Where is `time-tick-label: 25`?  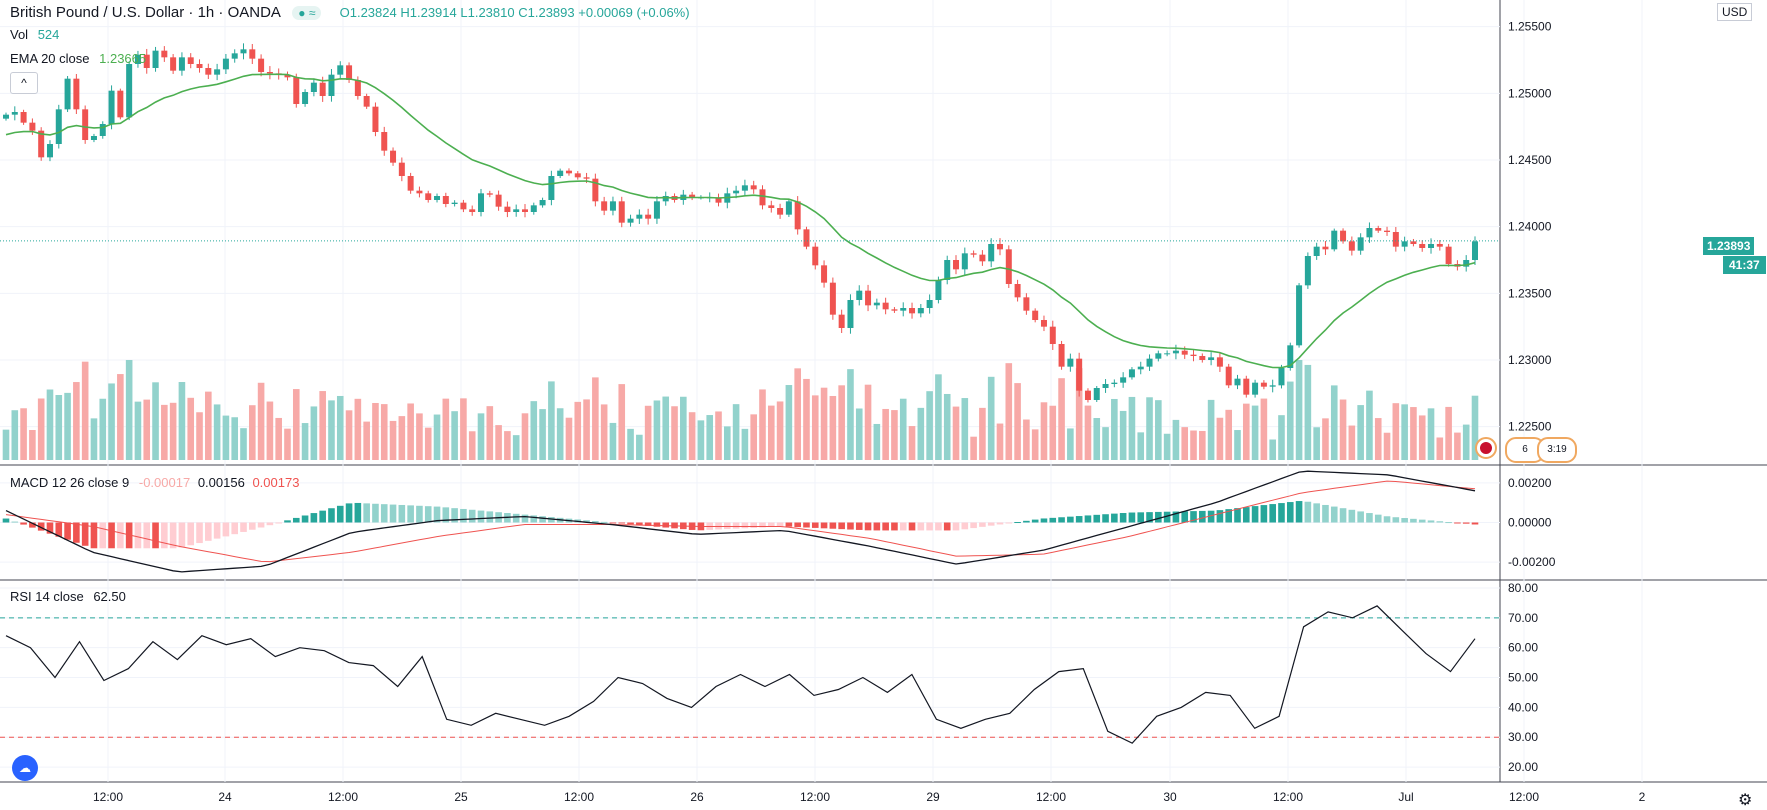 time-tick-label: 25 is located at coordinates (461, 797).